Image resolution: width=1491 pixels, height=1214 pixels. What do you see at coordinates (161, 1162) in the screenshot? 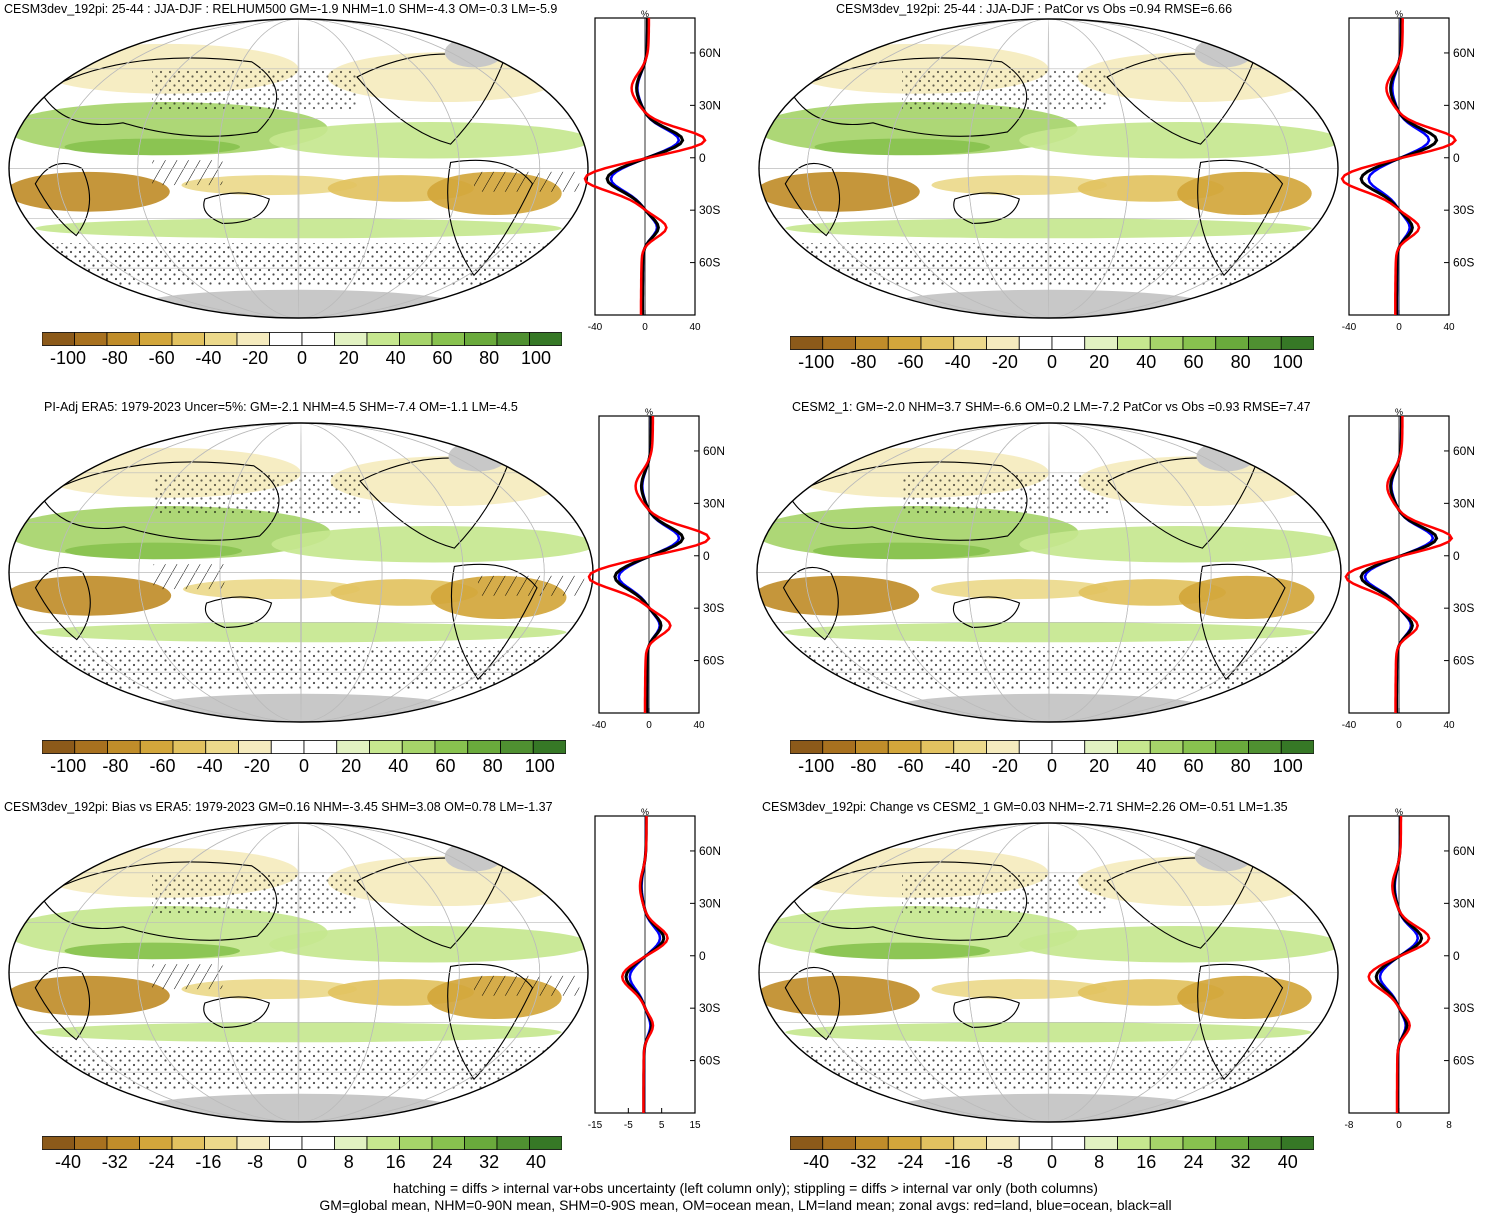
I see `colorbar-label: -24` at bounding box center [161, 1162].